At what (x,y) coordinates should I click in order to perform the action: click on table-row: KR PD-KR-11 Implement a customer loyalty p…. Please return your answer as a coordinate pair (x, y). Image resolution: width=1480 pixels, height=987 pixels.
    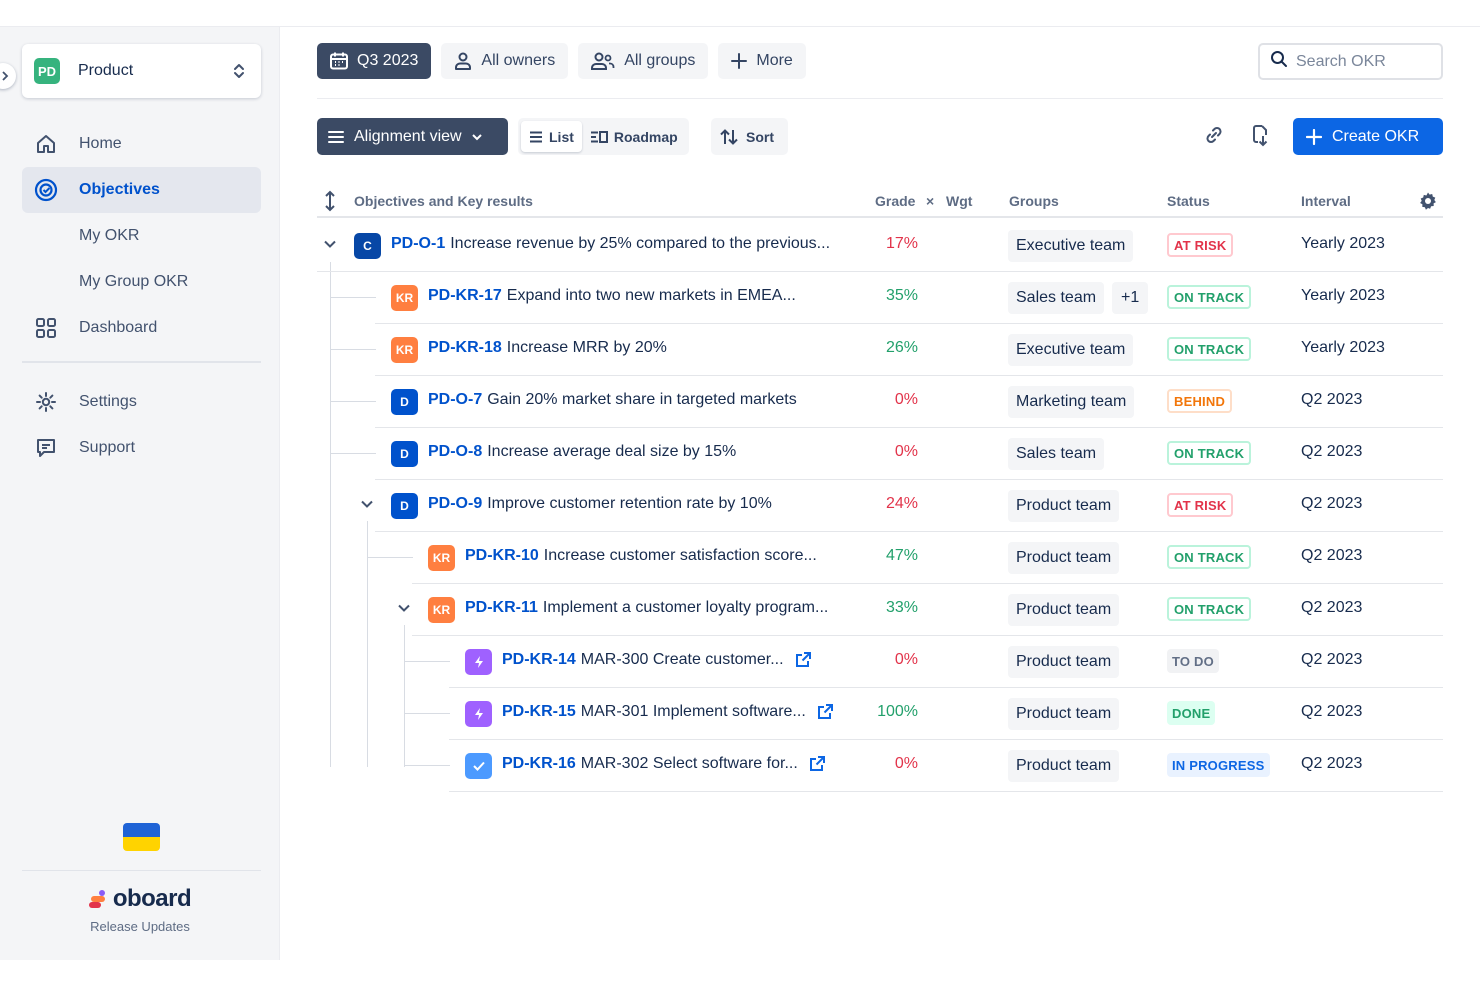
    Looking at the image, I should click on (920, 610).